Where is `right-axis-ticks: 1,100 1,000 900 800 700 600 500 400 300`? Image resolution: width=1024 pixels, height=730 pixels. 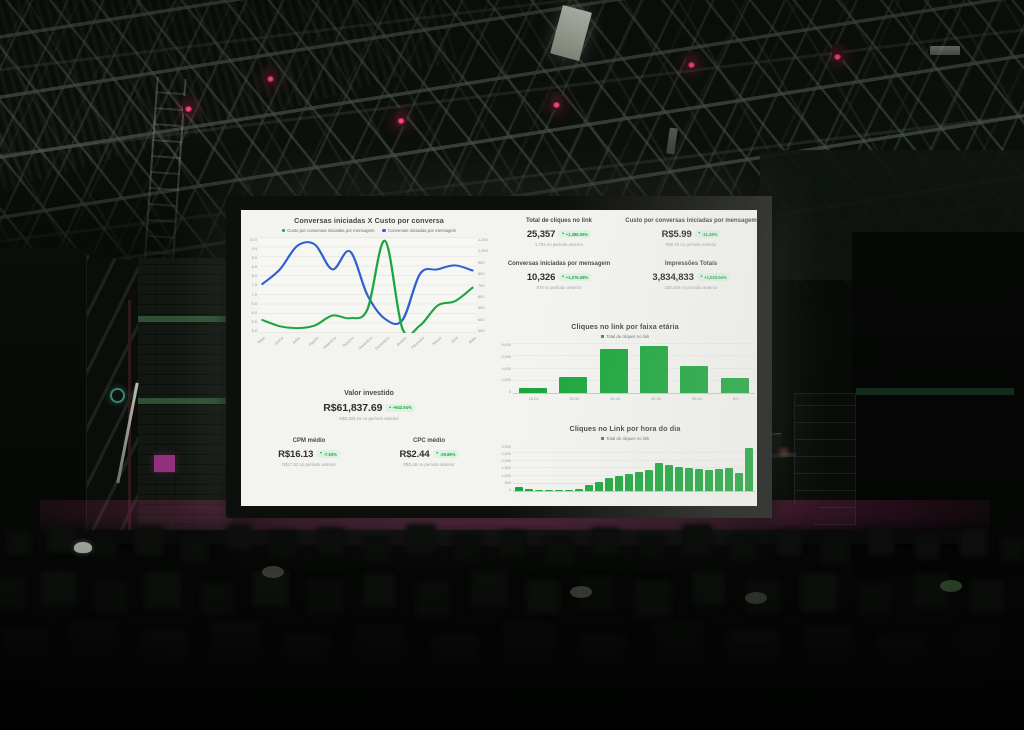 right-axis-ticks: 1,100 1,000 900 800 700 600 500 400 300 is located at coordinates (484, 285).